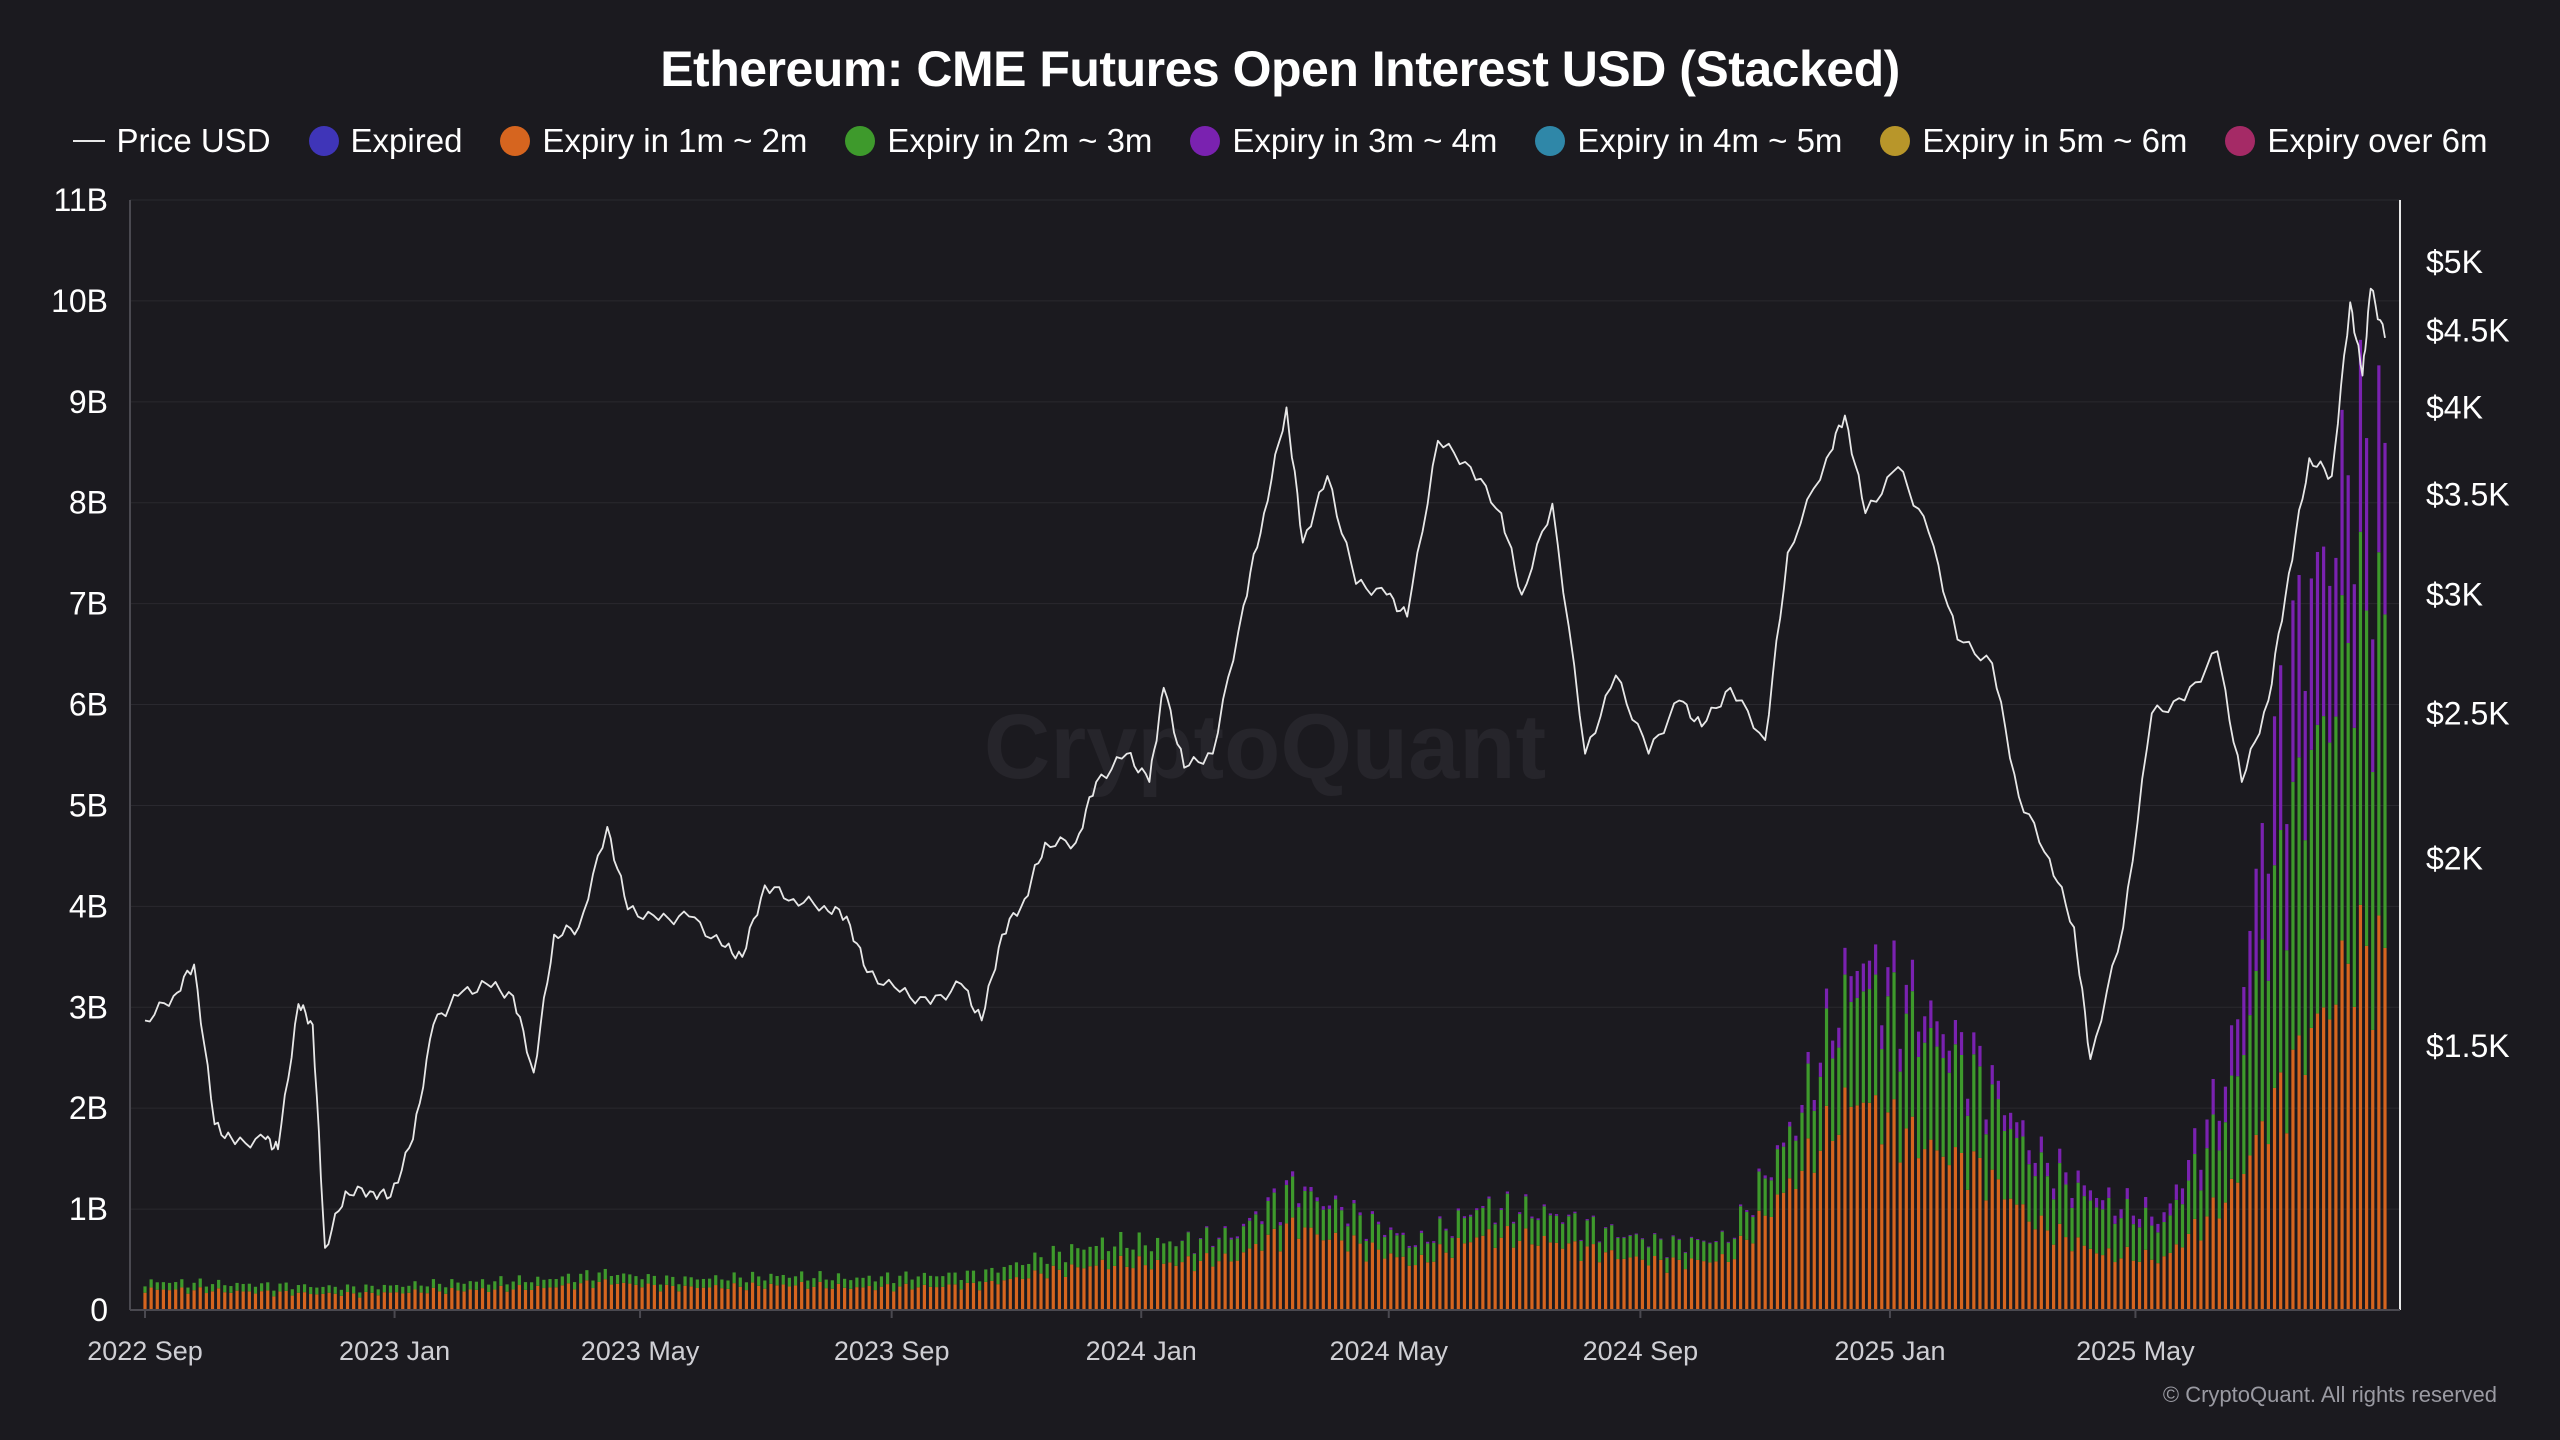  I want to click on watermark: CryptoQuant, so click(1265, 747).